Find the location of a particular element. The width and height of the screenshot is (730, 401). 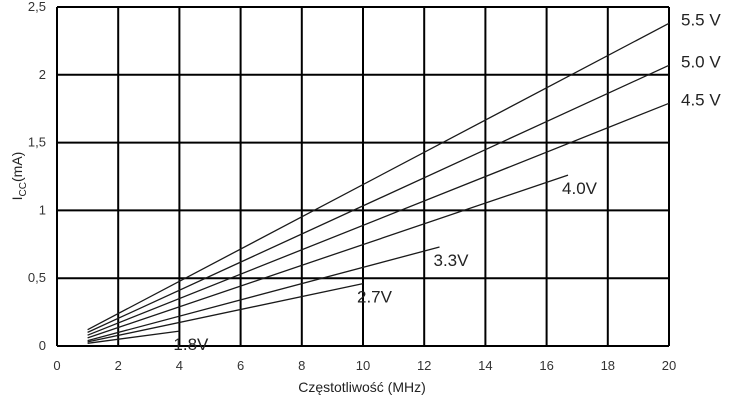

series-label-5: 2.7V is located at coordinates (375, 297).